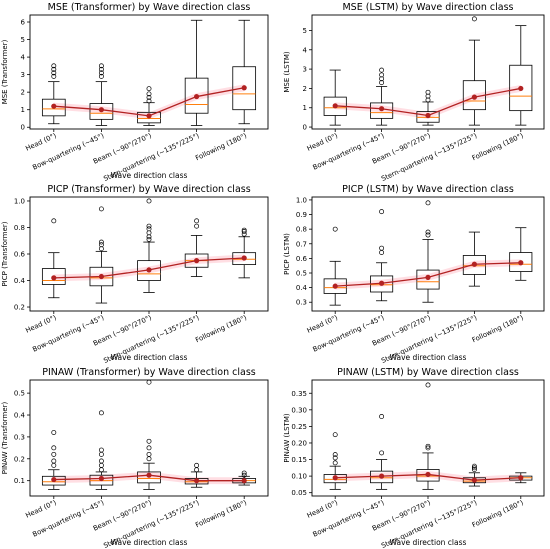  What do you see at coordinates (5, 253) in the screenshot?
I see `y-axis-label: PICP (Transformer)` at bounding box center [5, 253].